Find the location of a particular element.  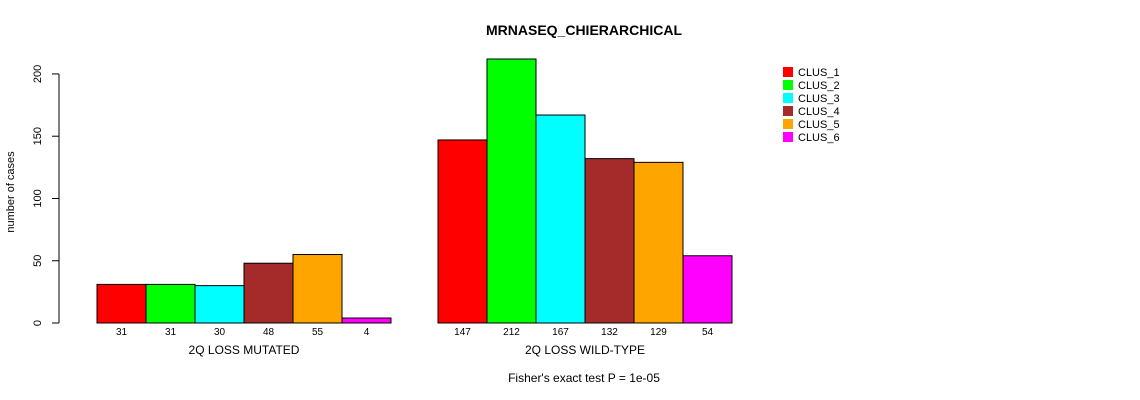

y-tick-label: 100 is located at coordinates (38, 198).